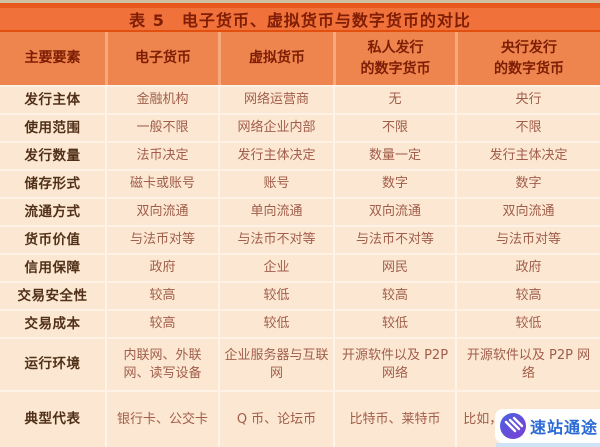 The height and width of the screenshot is (447, 600). I want to click on table-row: 交易安全性 较高 较低 较高 较高, so click(300, 295).